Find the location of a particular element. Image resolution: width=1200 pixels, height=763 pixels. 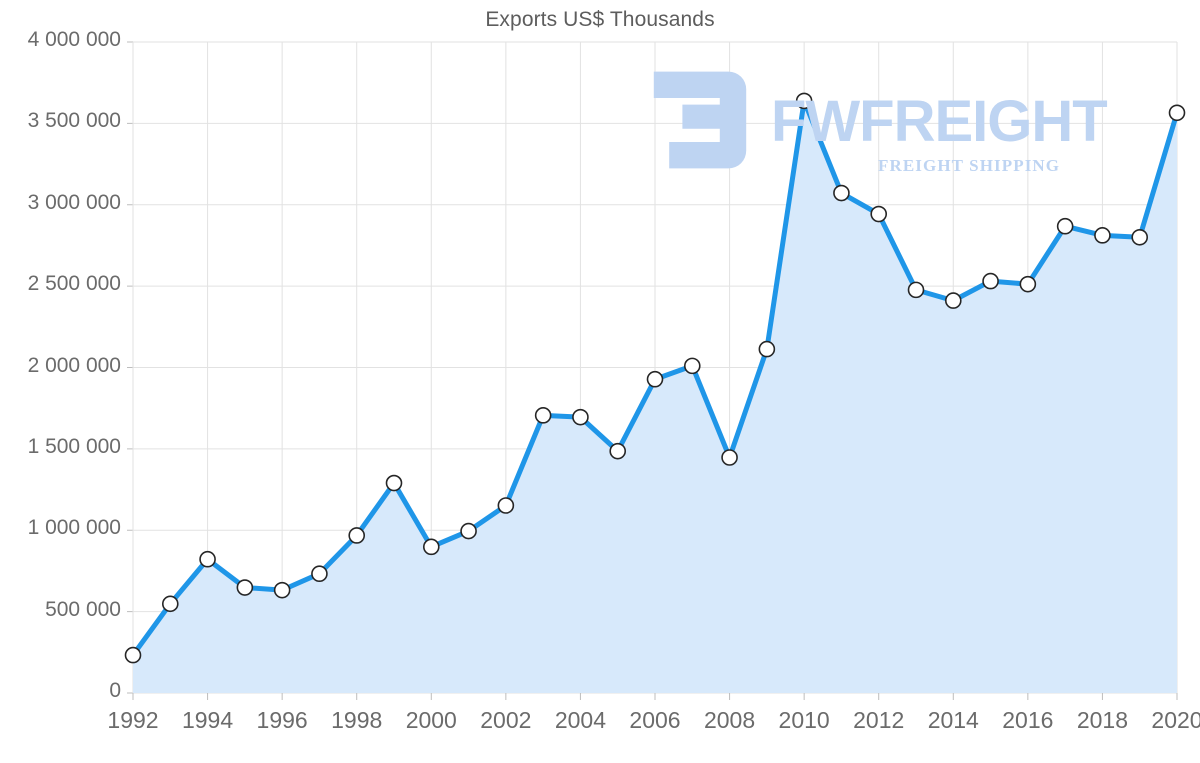

x-axis-label: 1998 is located at coordinates (357, 720).